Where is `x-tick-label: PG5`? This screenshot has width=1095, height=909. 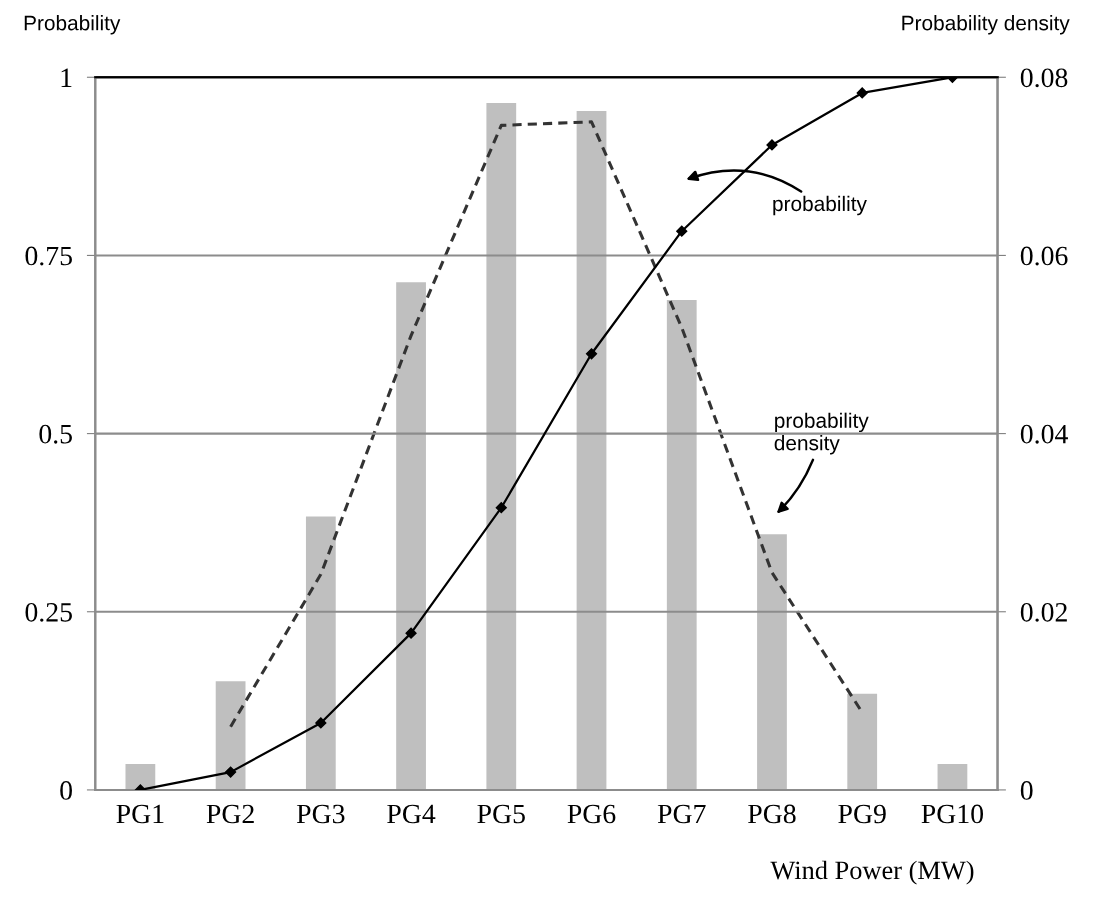 x-tick-label: PG5 is located at coordinates (501, 814).